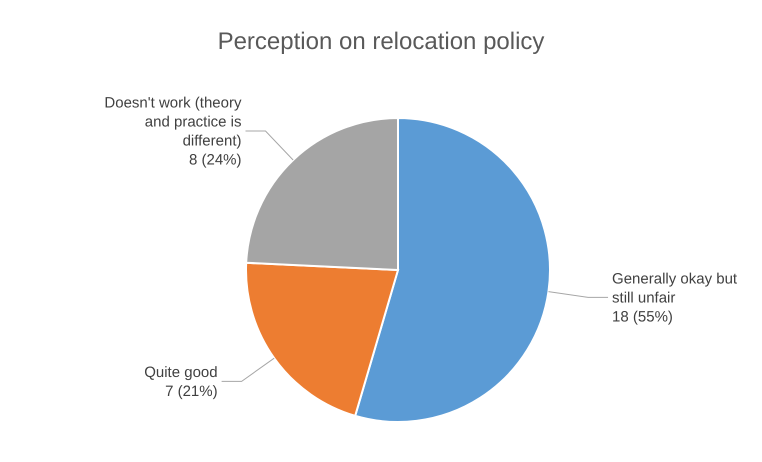 Image resolution: width=762 pixels, height=462 pixels. Describe the element at coordinates (215, 159) in the screenshot. I see `data-label: 8 (24%)` at that location.